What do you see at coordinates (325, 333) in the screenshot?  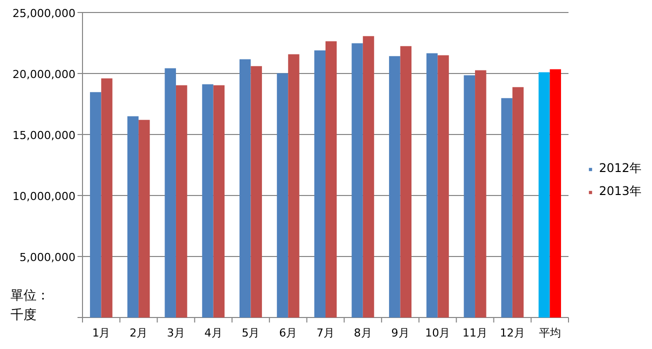 I see `x-tick-label: 7月` at bounding box center [325, 333].